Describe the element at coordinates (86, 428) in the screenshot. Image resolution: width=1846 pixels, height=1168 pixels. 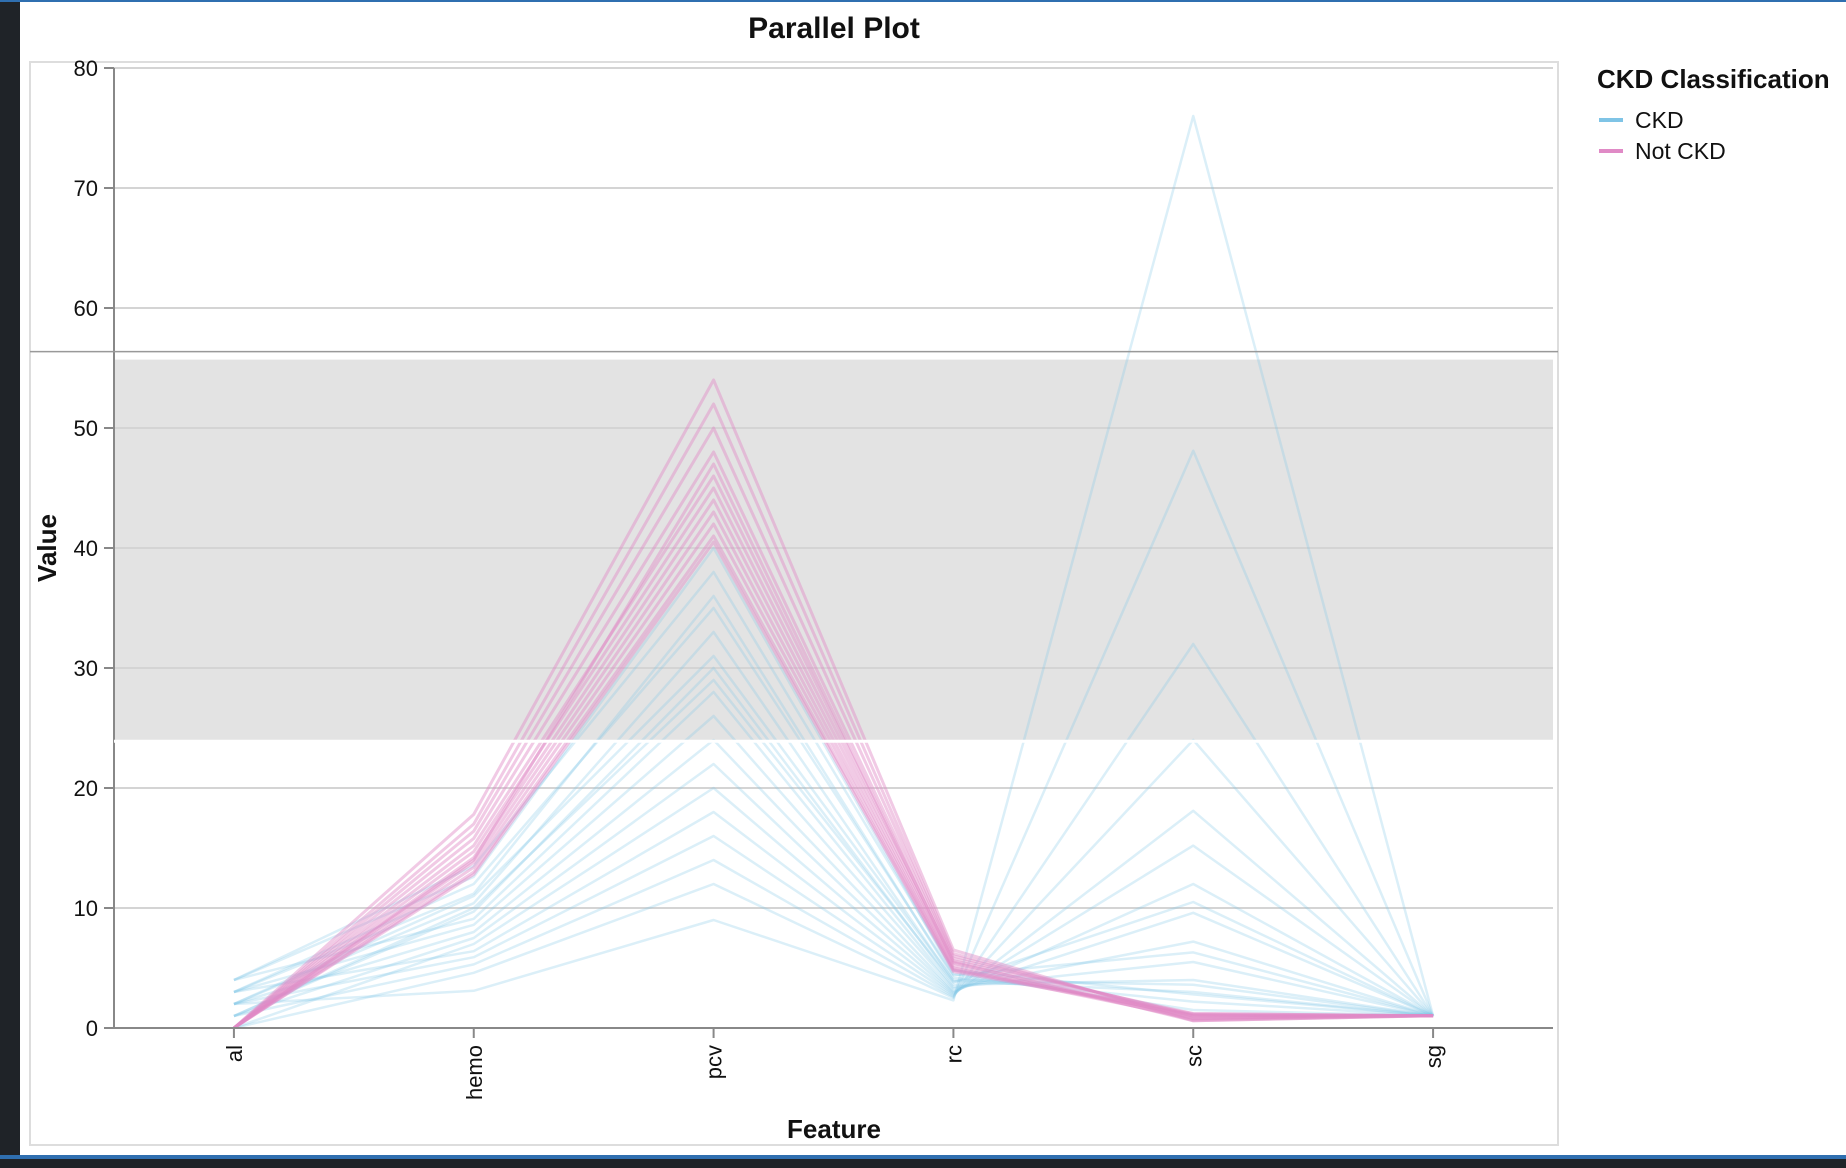
I see `y-tick-label: 50` at that location.